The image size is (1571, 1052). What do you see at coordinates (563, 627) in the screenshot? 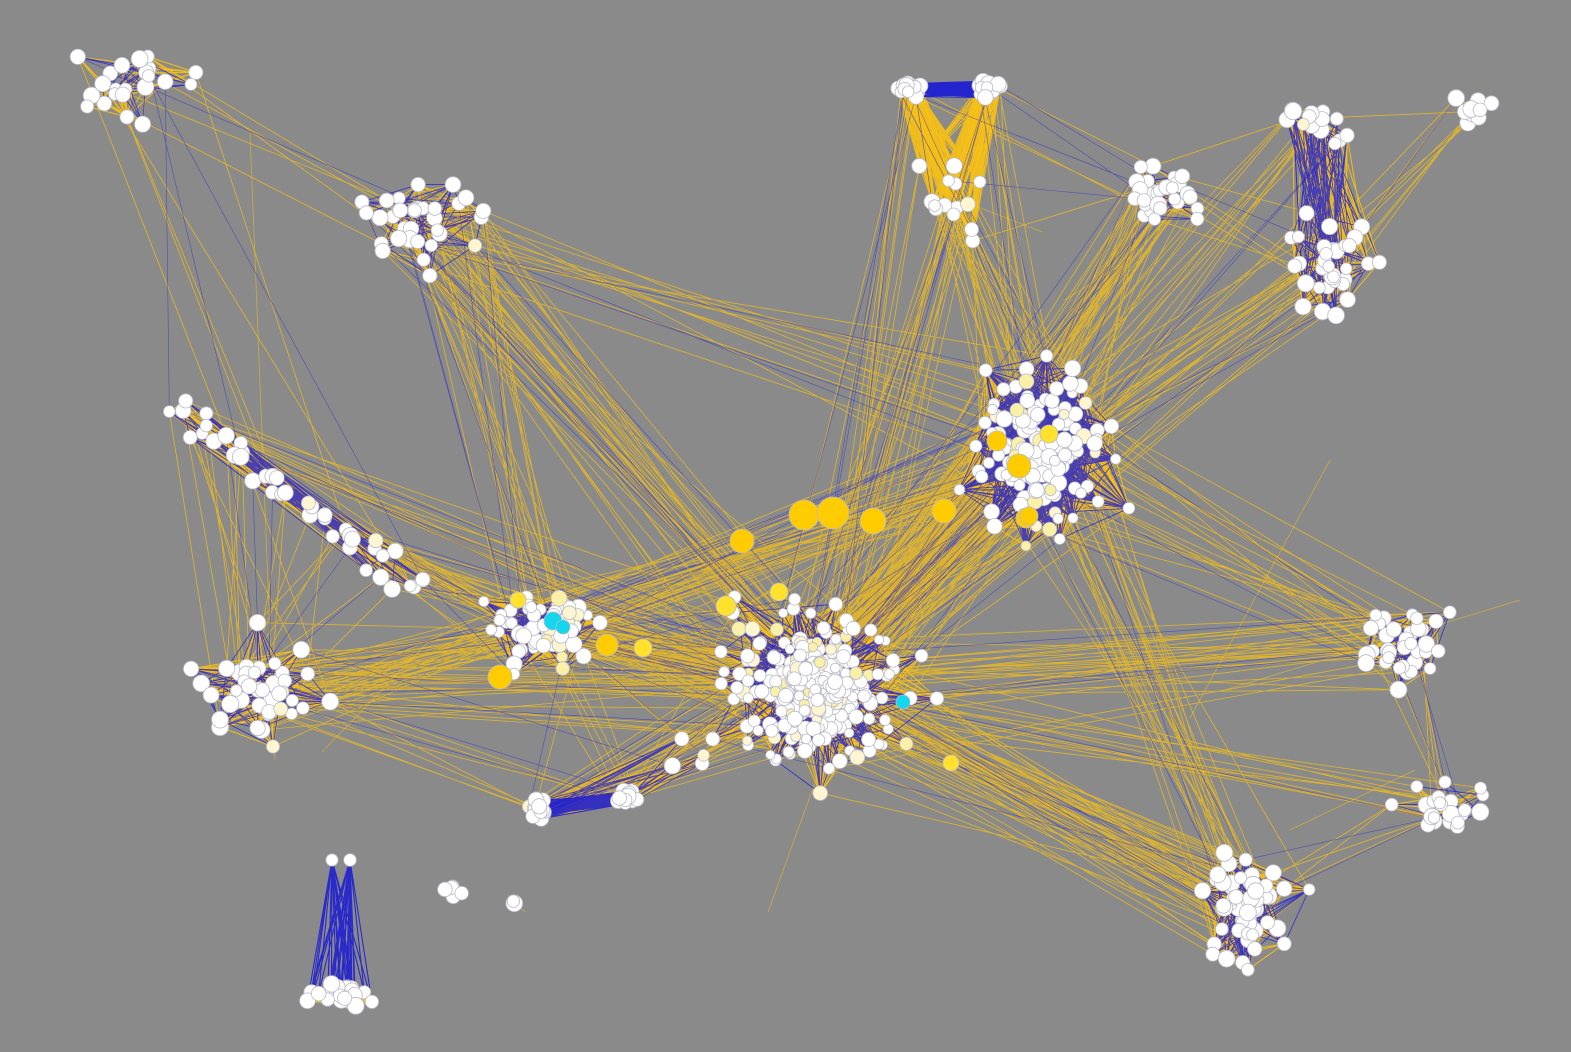
I see `graph-node-highlight-cyan` at bounding box center [563, 627].